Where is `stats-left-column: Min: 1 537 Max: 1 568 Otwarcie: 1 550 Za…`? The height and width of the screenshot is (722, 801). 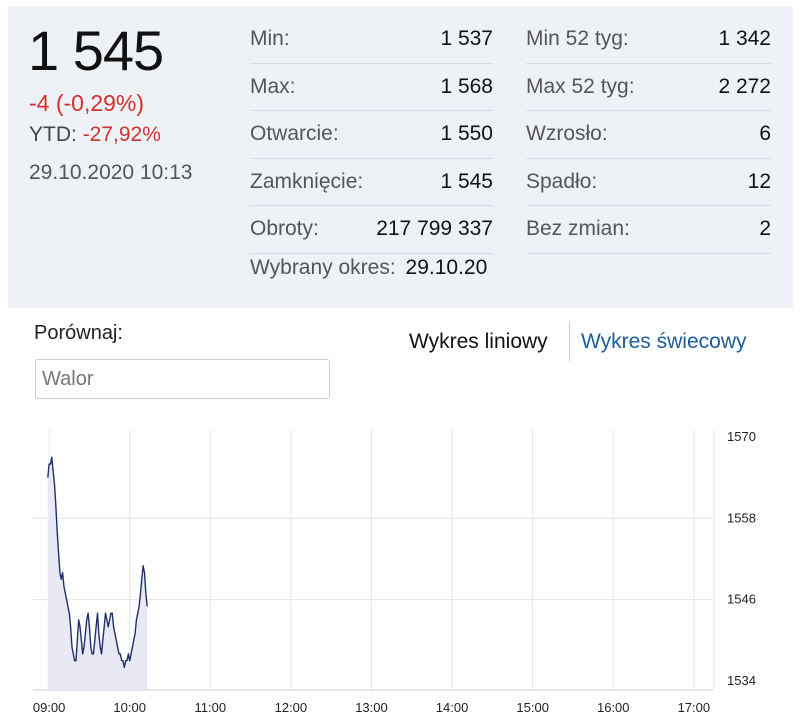 stats-left-column: Min: 1 537 Max: 1 568 Otwarcie: 1 550 Za… is located at coordinates (371, 135).